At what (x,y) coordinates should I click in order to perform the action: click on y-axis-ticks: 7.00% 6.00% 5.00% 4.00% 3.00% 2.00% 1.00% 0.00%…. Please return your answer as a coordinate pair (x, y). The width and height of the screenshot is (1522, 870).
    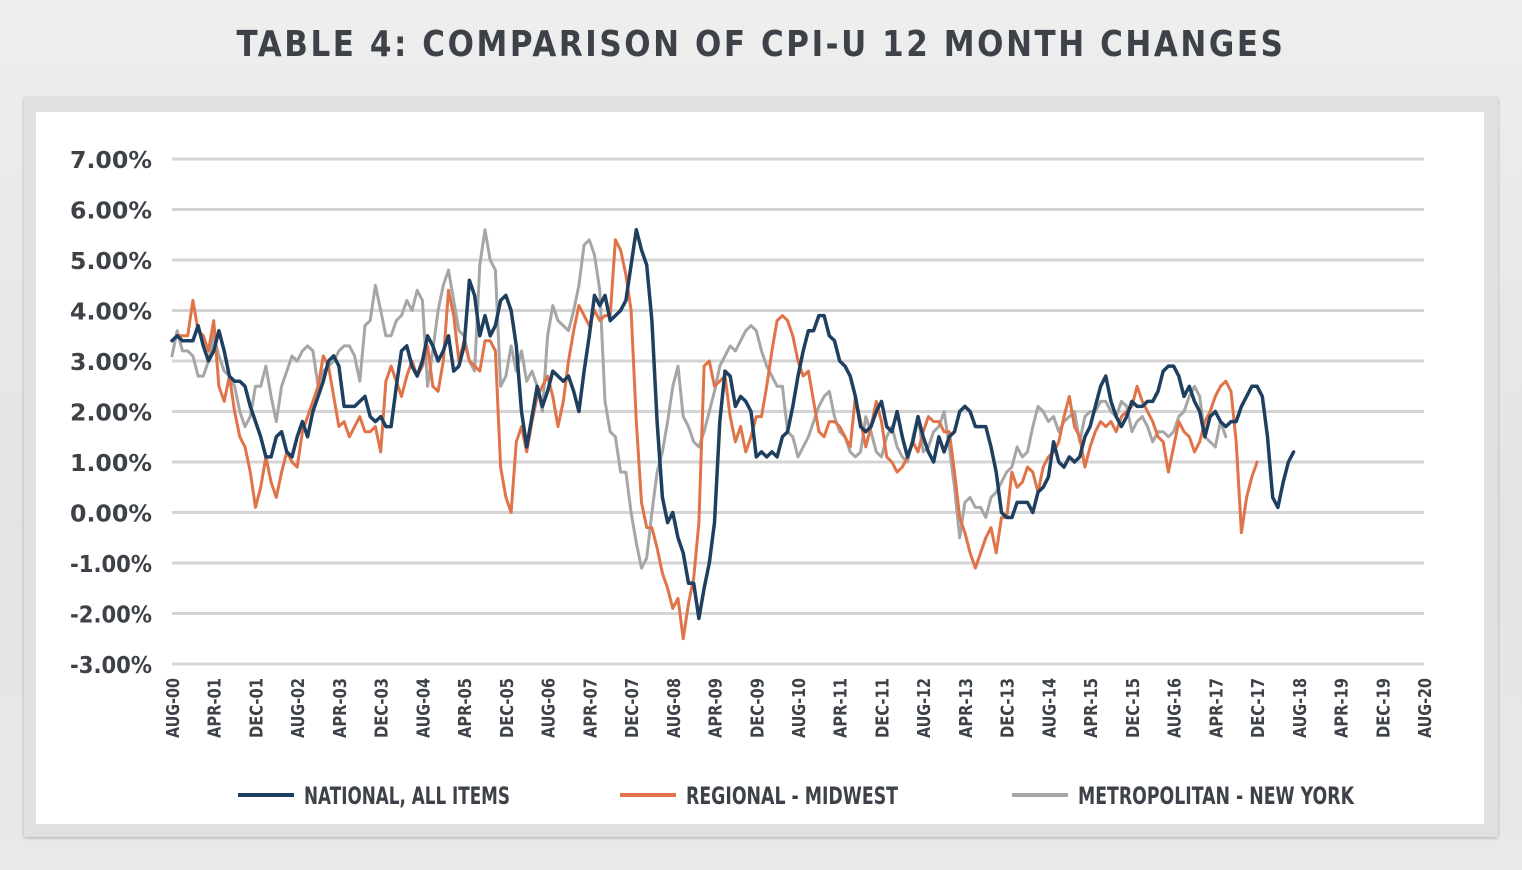
    Looking at the image, I should click on (111, 413).